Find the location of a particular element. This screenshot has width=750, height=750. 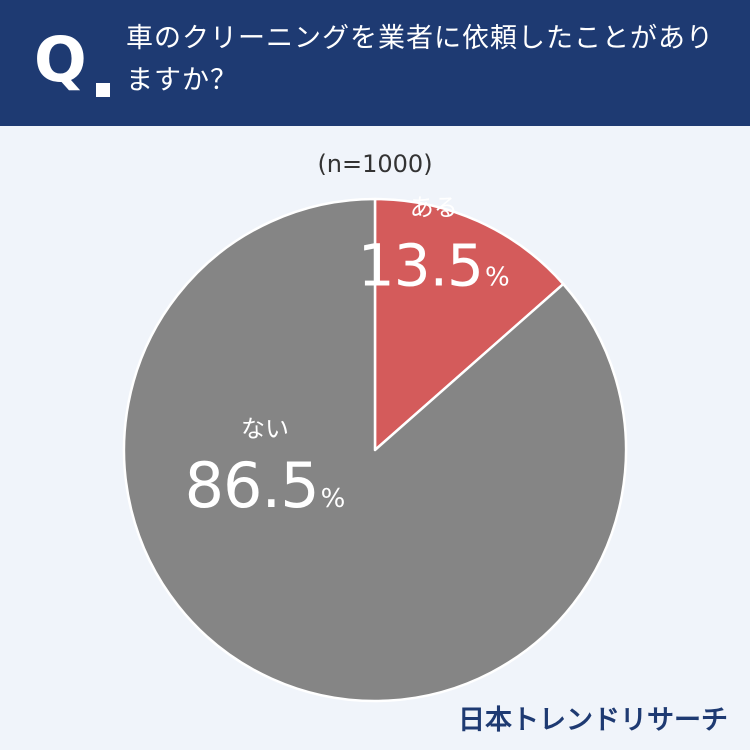

question-text: 車のクリーニングを業者に依頼したことがありますか？ is located at coordinates (420, 59).